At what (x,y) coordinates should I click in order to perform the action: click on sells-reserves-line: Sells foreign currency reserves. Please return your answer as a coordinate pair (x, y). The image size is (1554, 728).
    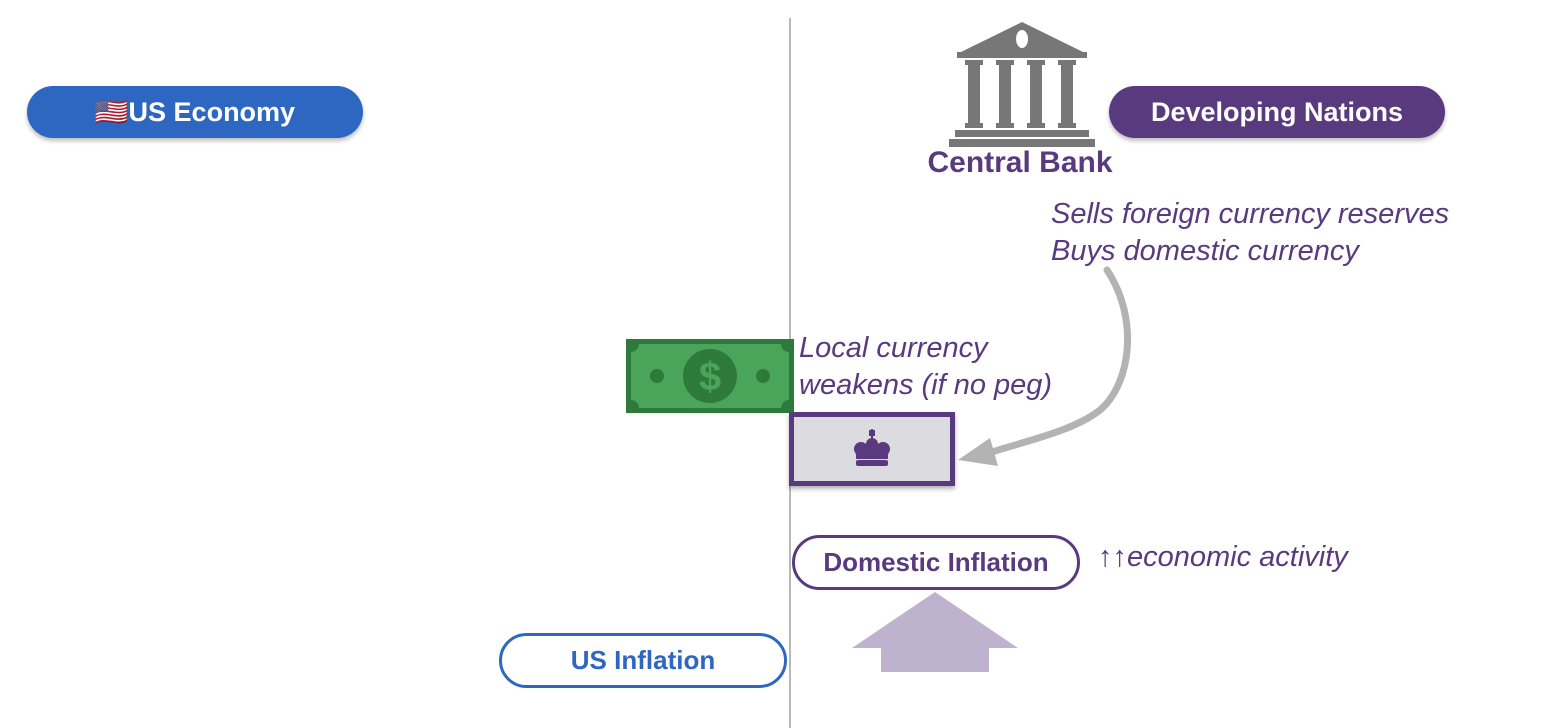
    Looking at the image, I should click on (1250, 214).